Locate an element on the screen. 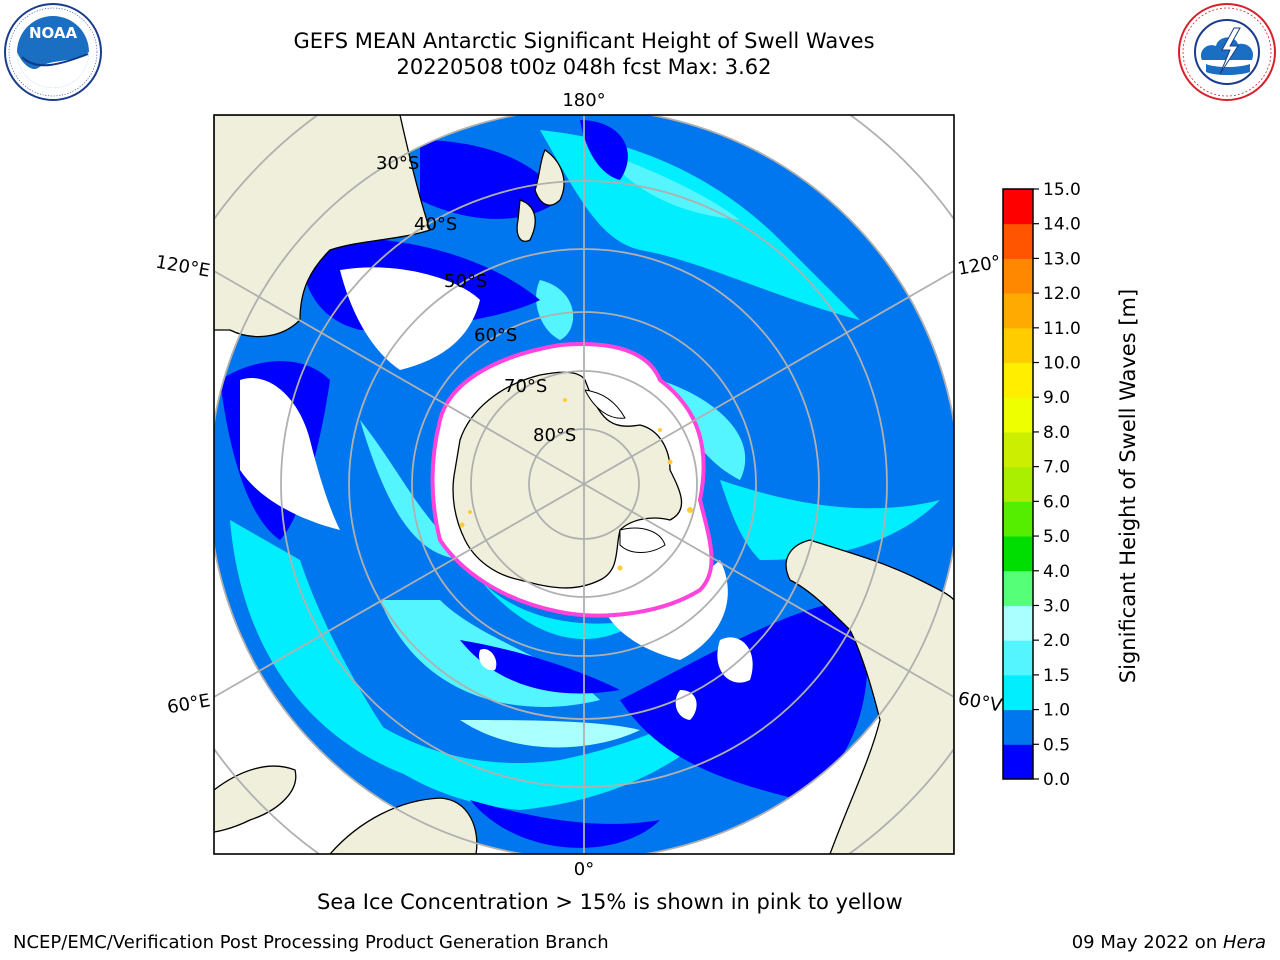 This screenshot has height=960, width=1280. colorbar-tick-label: 1.5 is located at coordinates (1056, 676).